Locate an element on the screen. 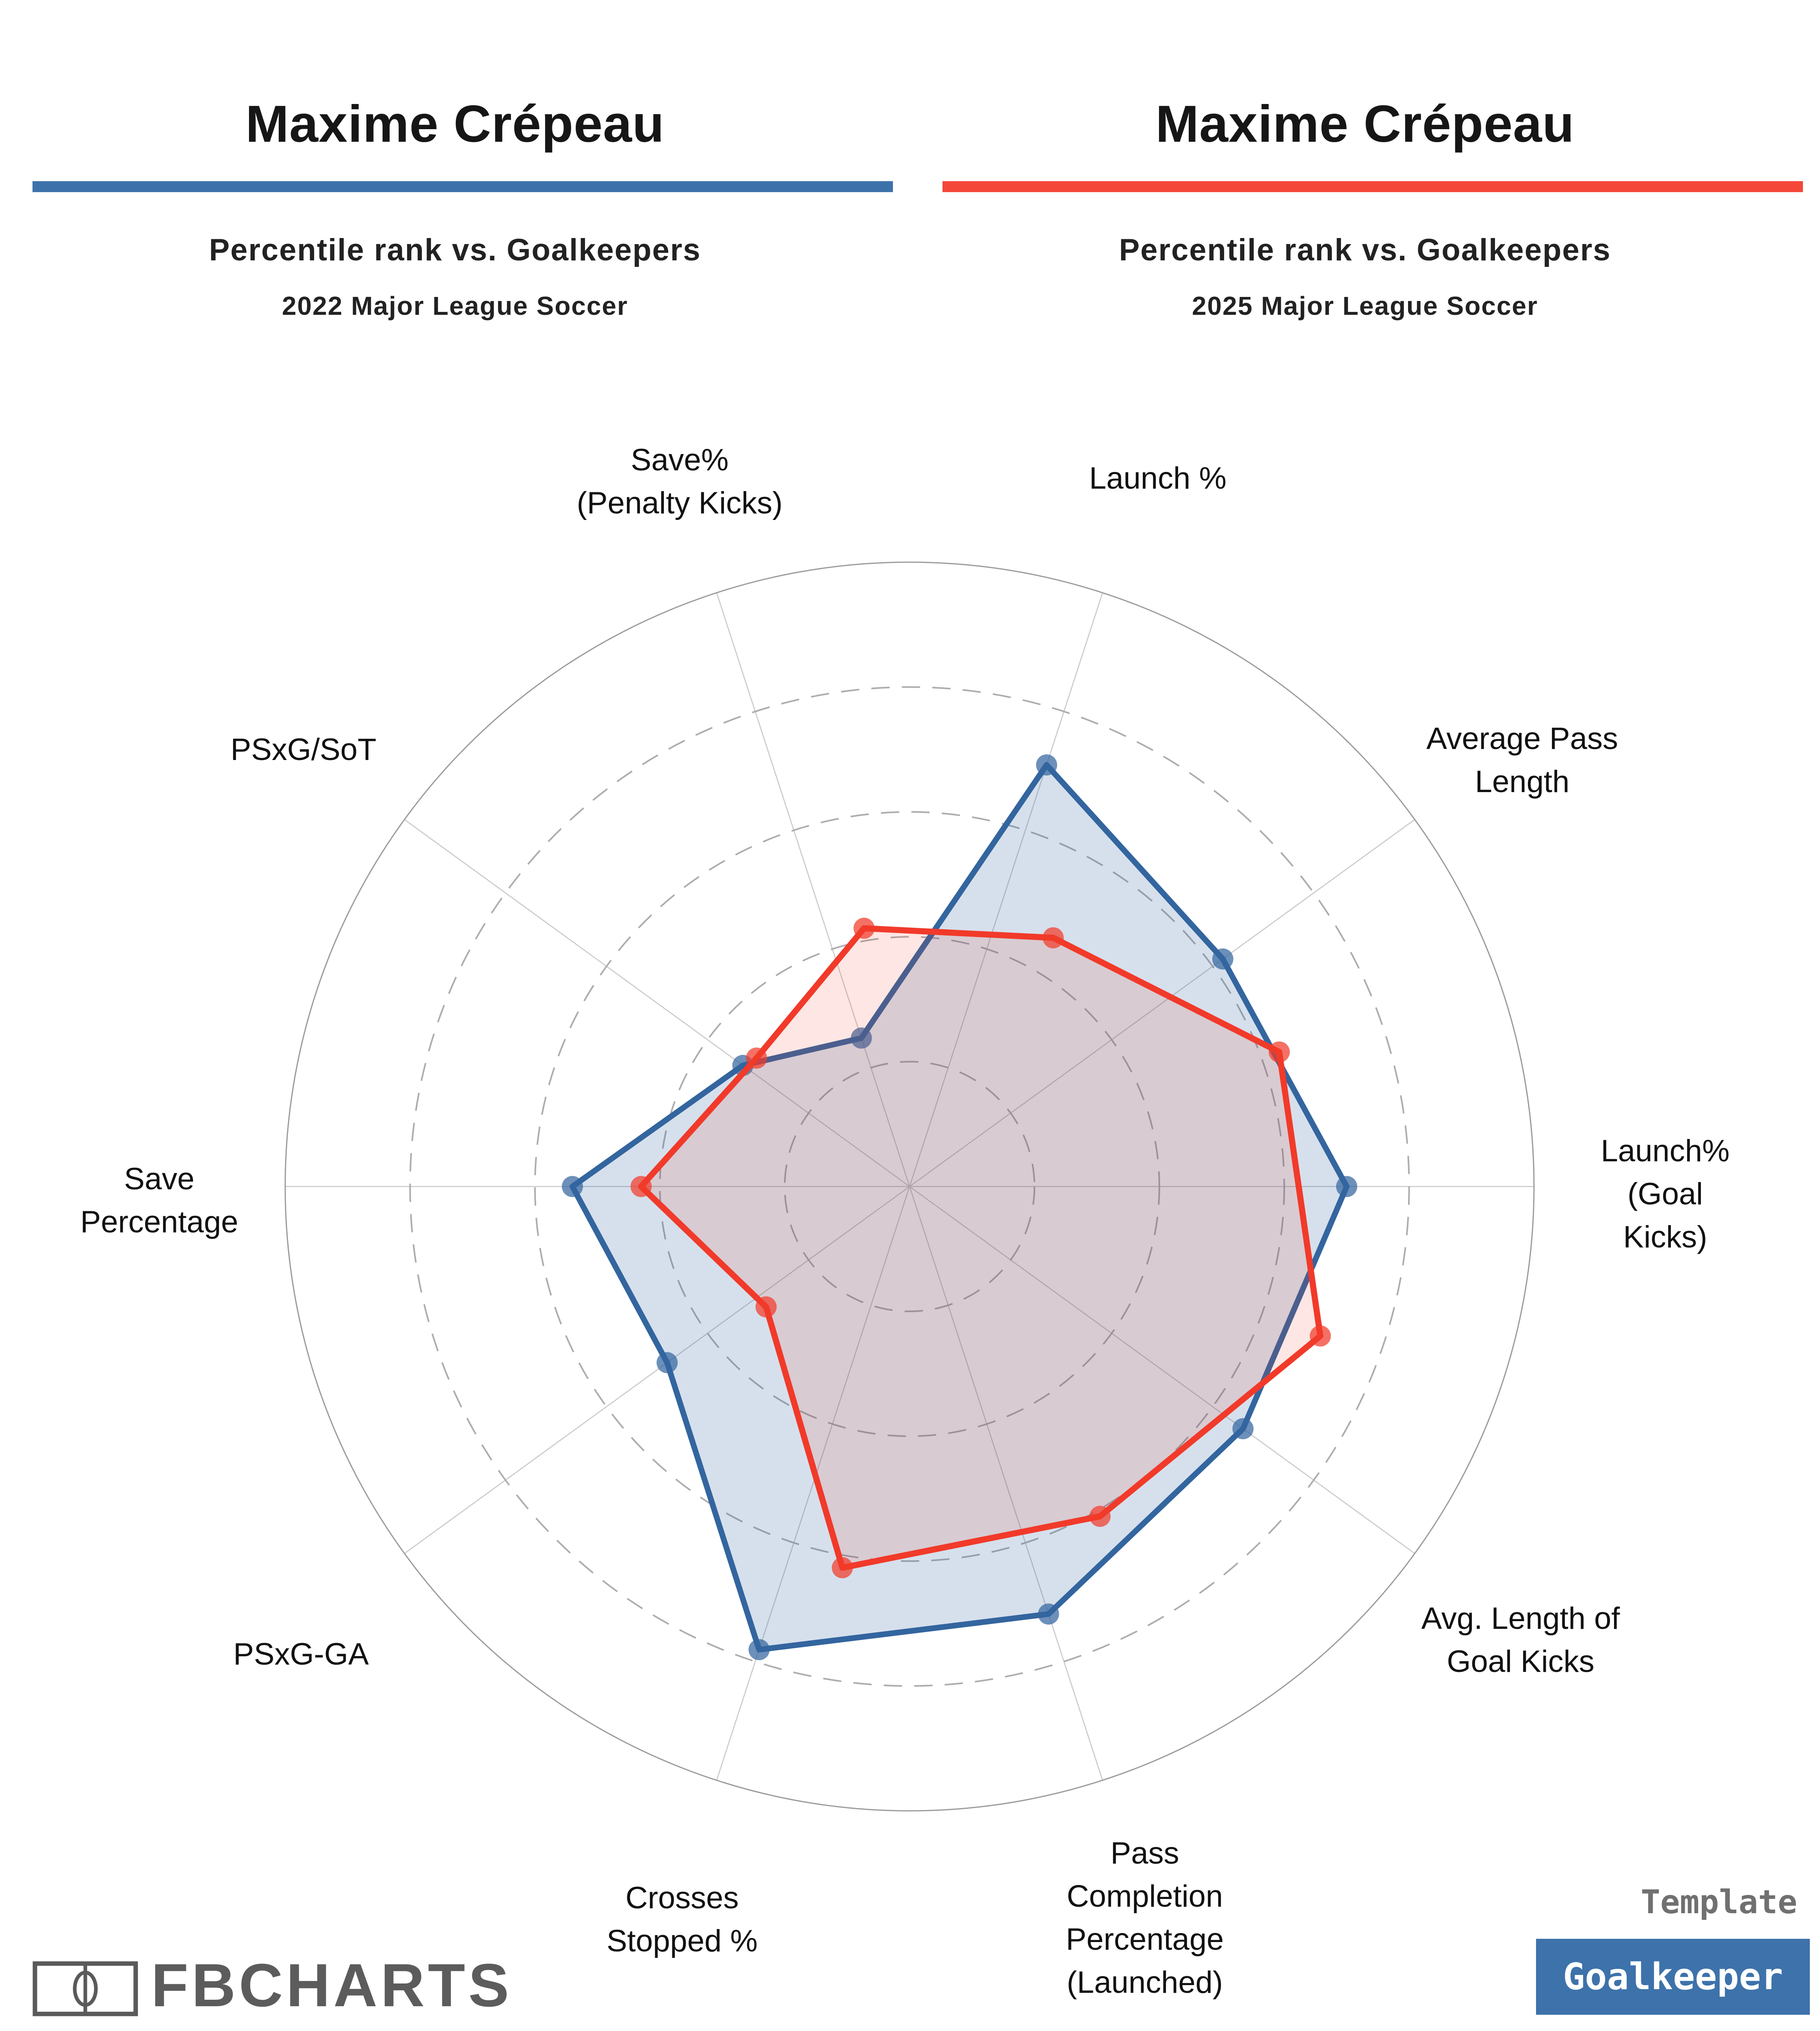 The height and width of the screenshot is (2031, 1820). brand-logo-text: FBCHARTS is located at coordinates (331, 1985).